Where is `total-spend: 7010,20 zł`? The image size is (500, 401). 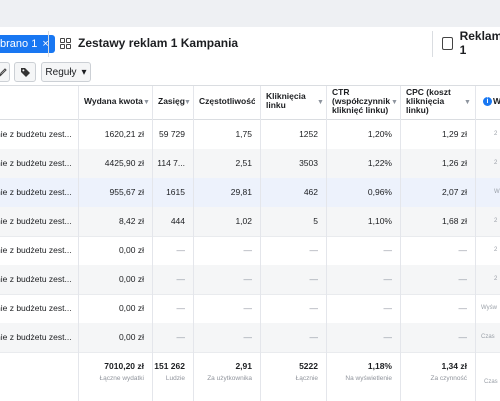
total-spend: 7010,20 zł is located at coordinates (124, 366).